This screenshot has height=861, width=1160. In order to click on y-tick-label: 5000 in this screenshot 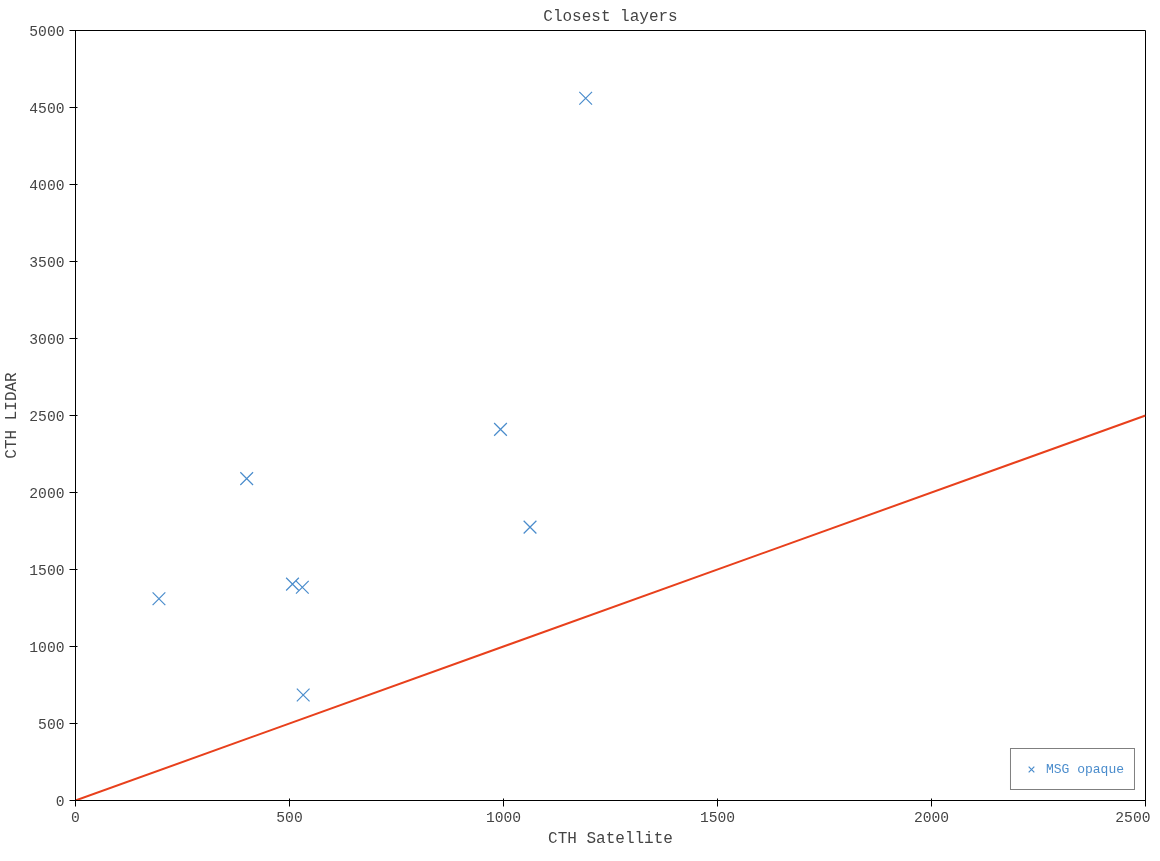, I will do `click(47, 31)`.